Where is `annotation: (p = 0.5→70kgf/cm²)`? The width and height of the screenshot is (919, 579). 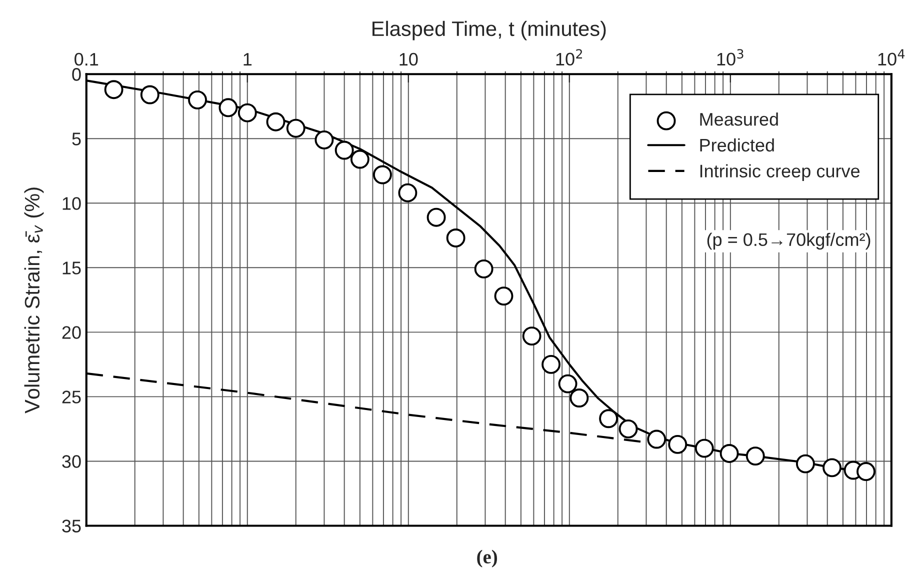
annotation: (p = 0.5→70kgf/cm²) is located at coordinates (788, 241).